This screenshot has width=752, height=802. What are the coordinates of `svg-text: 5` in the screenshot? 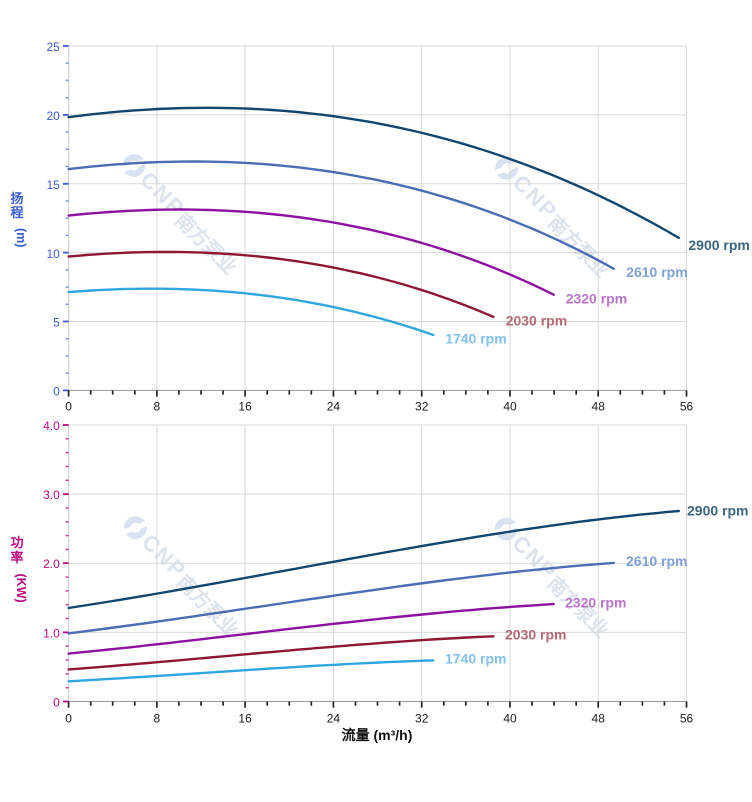 It's located at (56, 323).